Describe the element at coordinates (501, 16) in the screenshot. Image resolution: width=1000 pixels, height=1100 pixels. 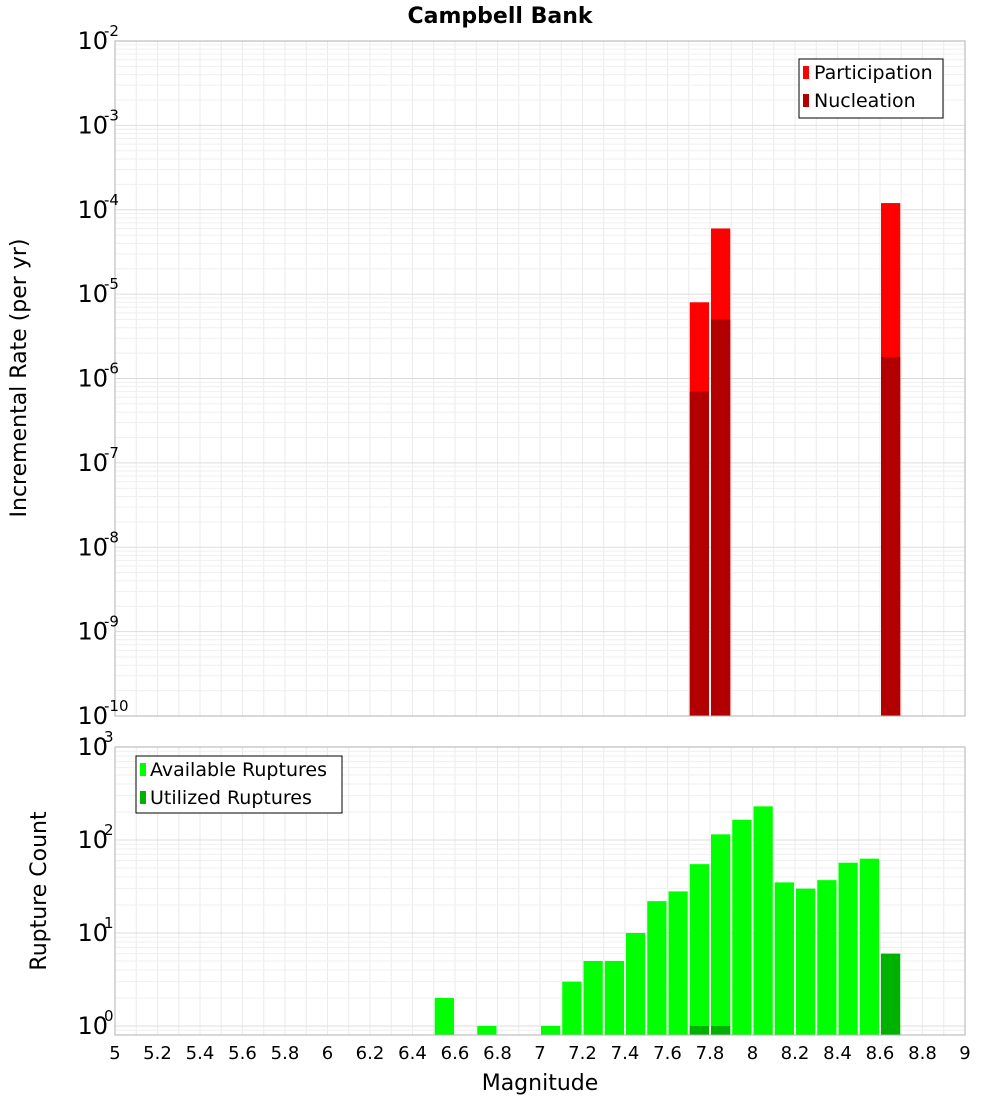
I see `chart-title: Campbell Bank` at that location.